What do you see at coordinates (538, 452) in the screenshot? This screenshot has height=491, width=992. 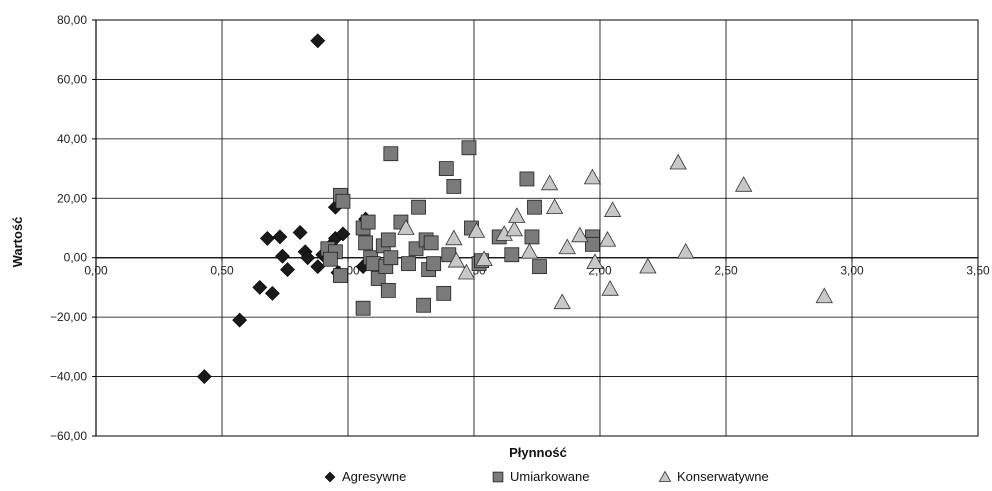 I see `x-axis-title: Płynność` at bounding box center [538, 452].